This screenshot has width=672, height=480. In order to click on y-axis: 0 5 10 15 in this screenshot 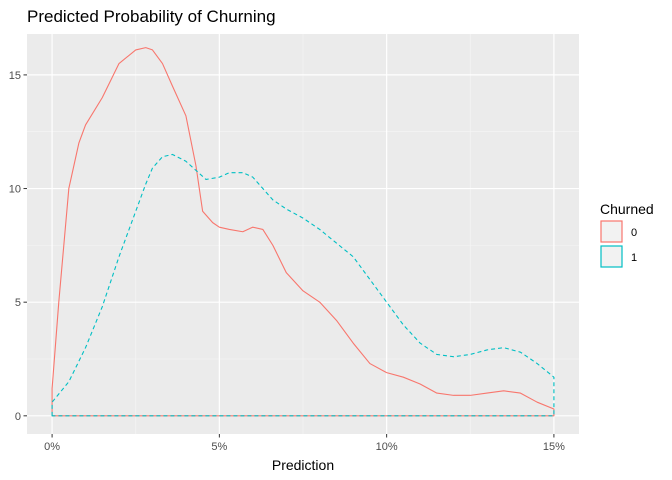, I will do `click(18, 246)`.